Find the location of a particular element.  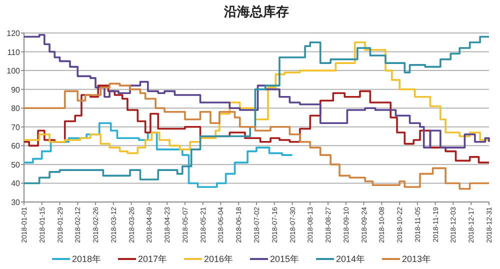

legend-label: 2017年 is located at coordinates (153, 259).